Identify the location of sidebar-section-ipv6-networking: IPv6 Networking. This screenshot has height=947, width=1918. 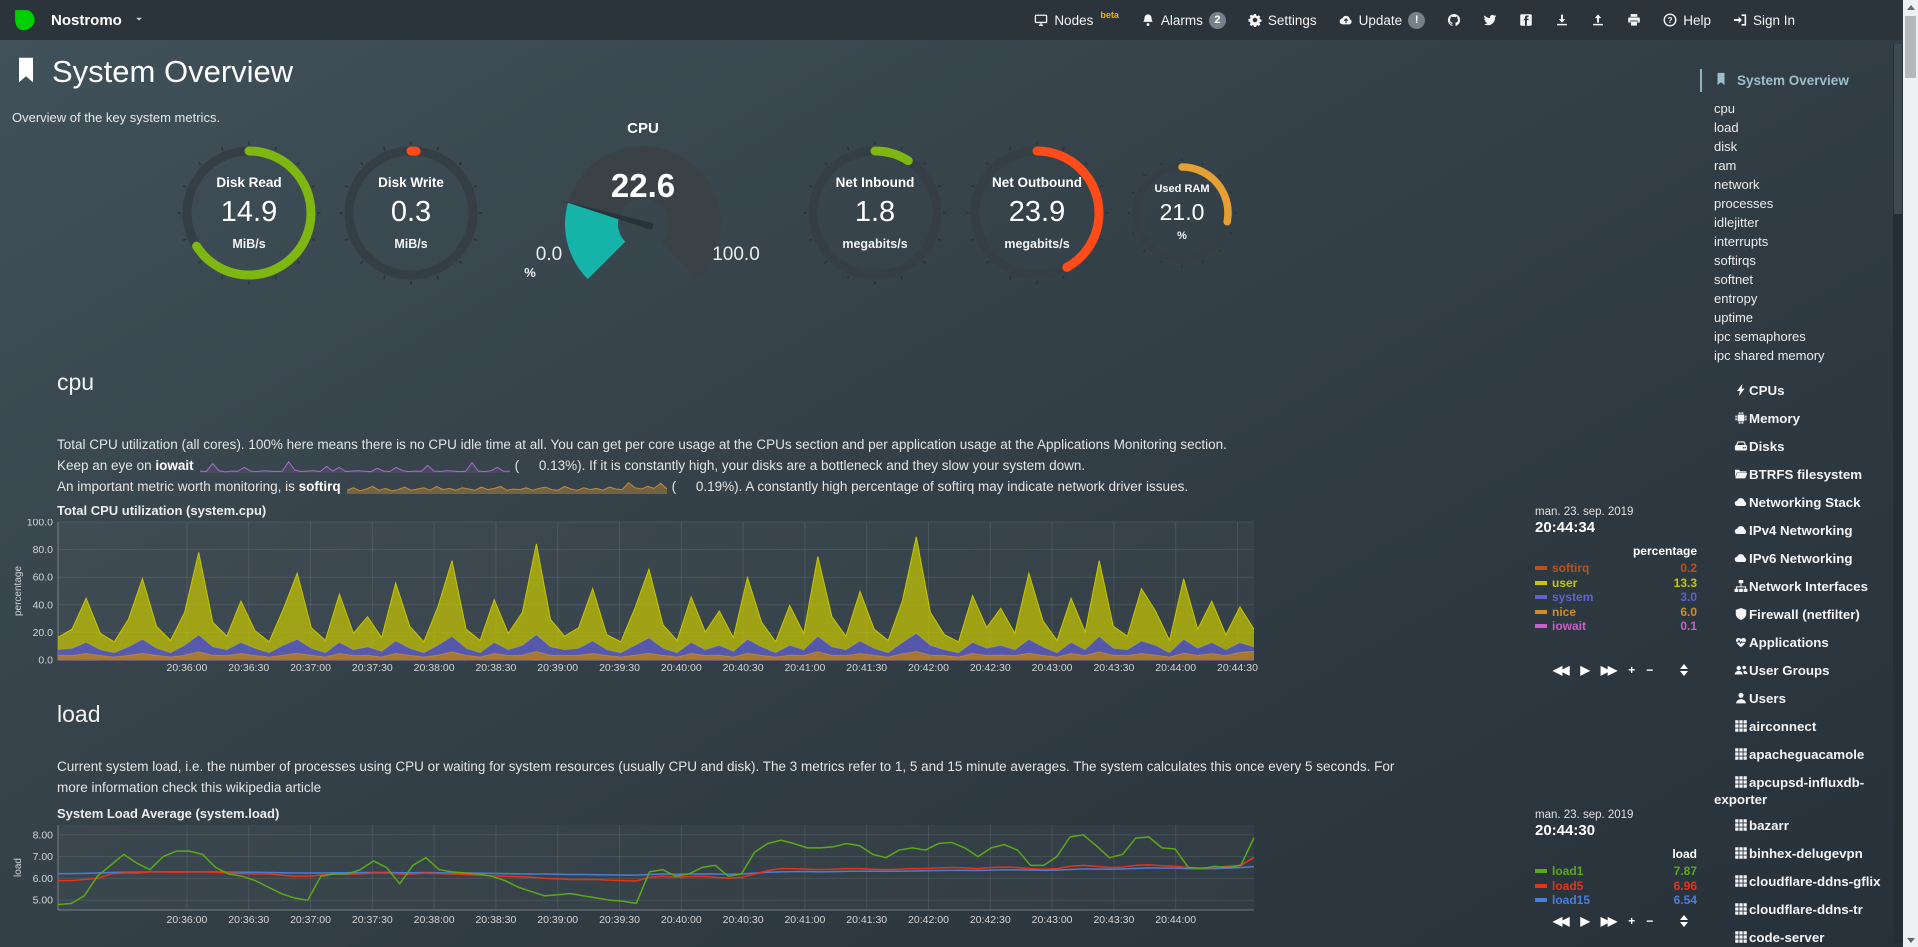
(1808, 559).